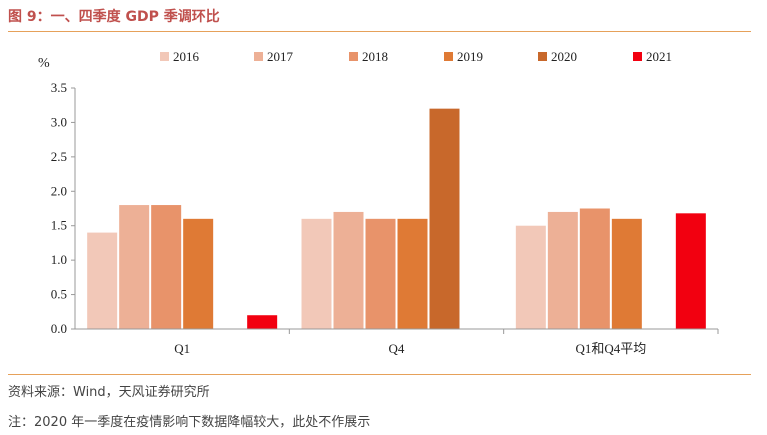 This screenshot has height=435, width=767. Describe the element at coordinates (375, 56) in the screenshot. I see `legend-label-2018: 2018` at that location.